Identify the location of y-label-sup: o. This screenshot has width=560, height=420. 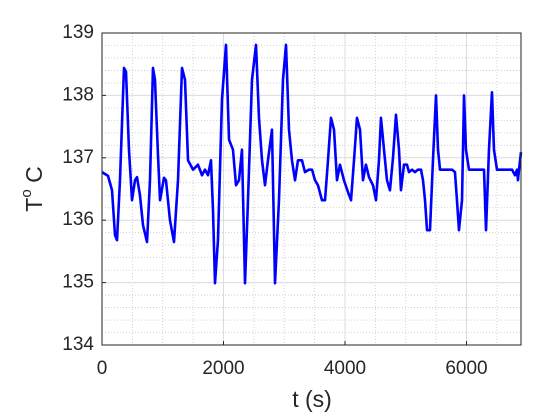
(26, 193).